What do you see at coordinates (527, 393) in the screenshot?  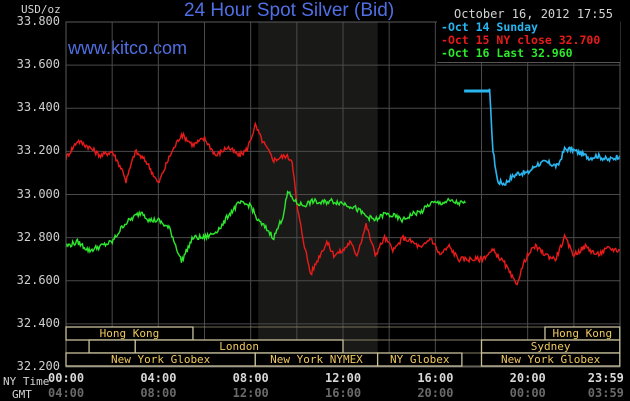 I see `x-tick-gmt: 00:00` at bounding box center [527, 393].